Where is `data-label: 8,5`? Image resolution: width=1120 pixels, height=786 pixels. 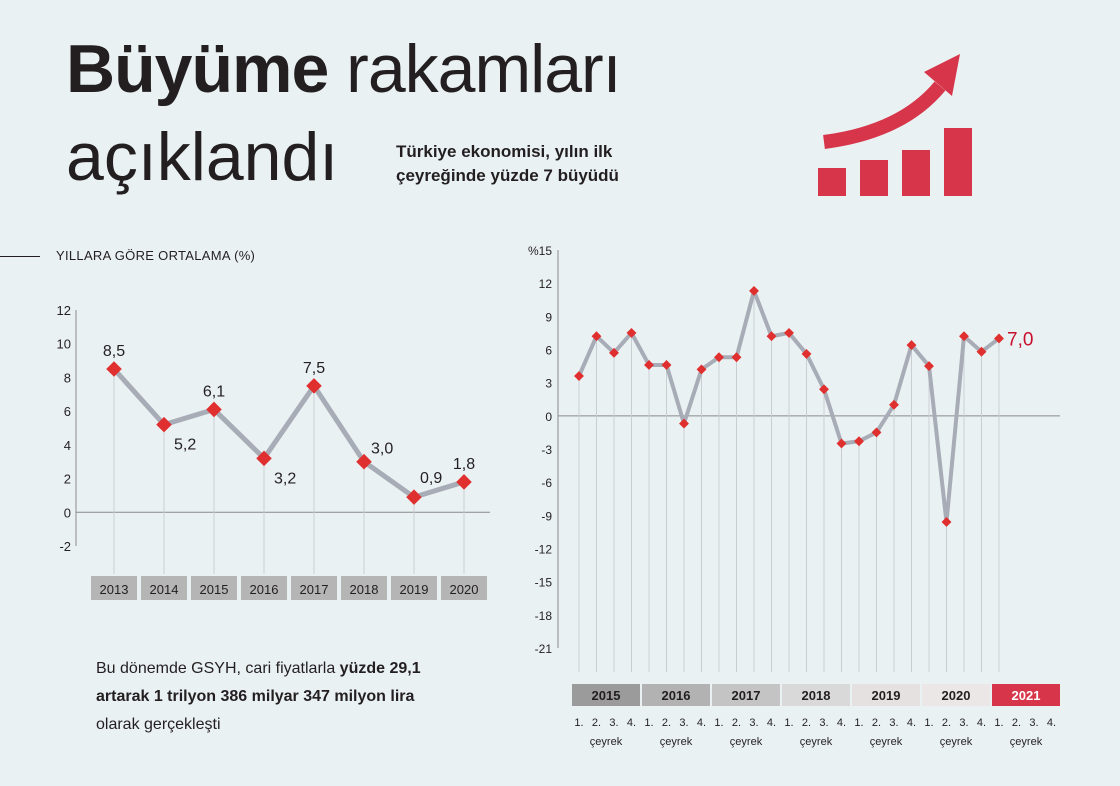 data-label: 8,5 is located at coordinates (114, 351).